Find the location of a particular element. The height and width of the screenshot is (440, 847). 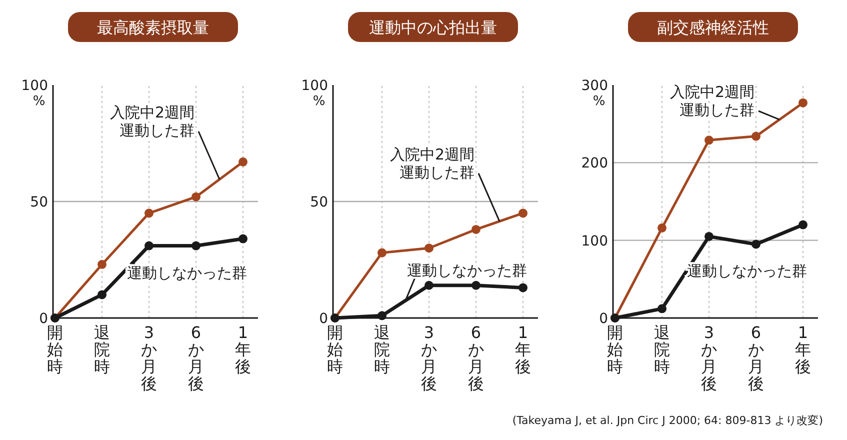

y-tick-label: 300 is located at coordinates (594, 86).